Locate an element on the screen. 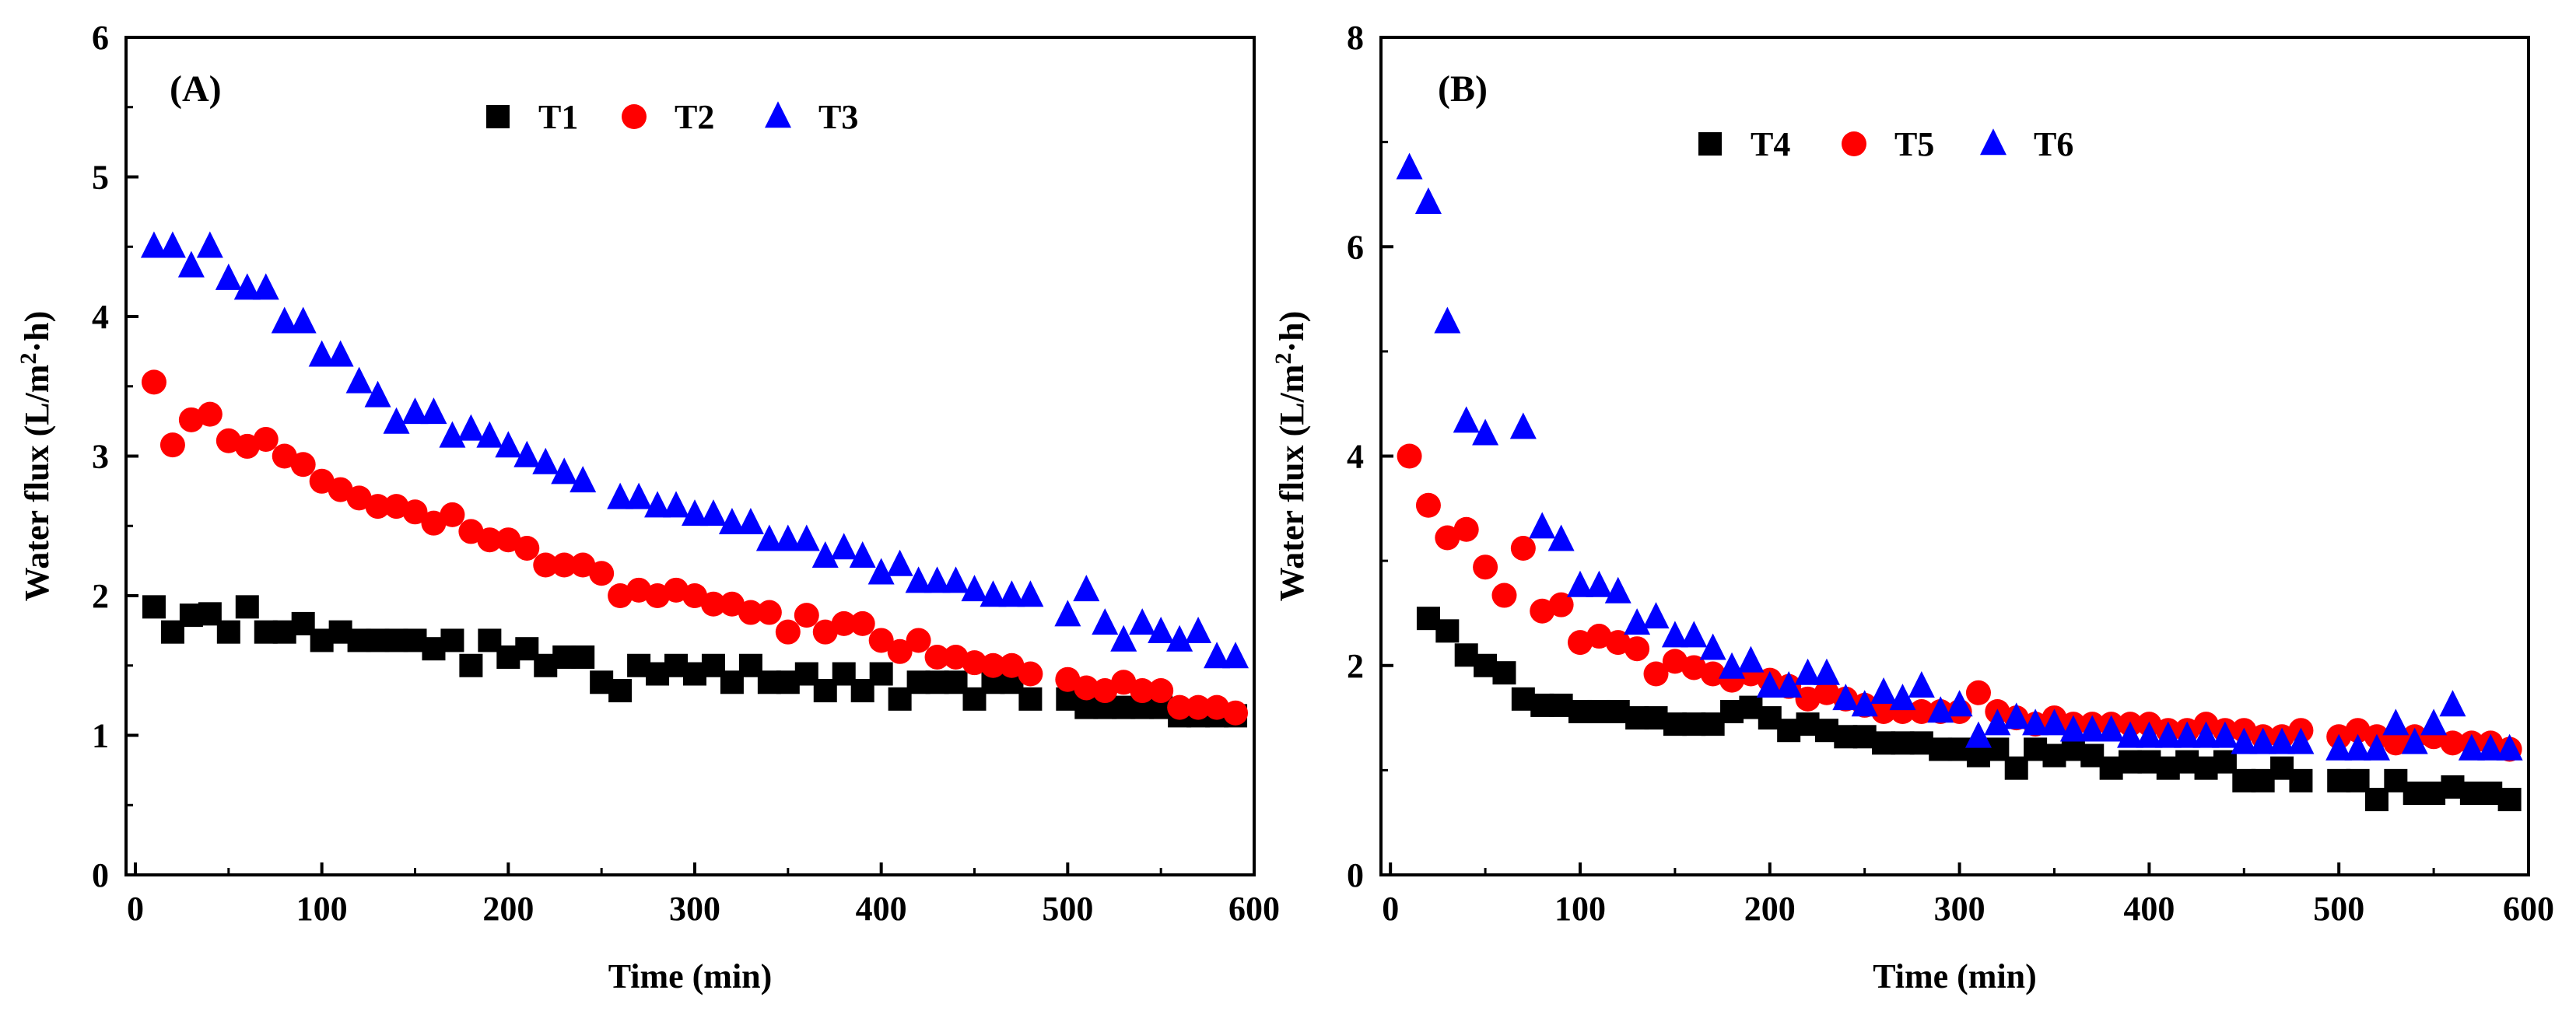  x-tick-label: 0 is located at coordinates (1390, 909).